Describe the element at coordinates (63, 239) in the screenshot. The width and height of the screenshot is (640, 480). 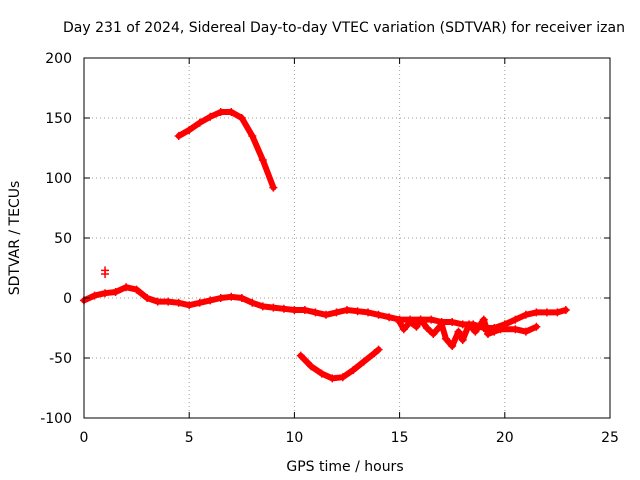
I see `y-tick-label: 50` at that location.